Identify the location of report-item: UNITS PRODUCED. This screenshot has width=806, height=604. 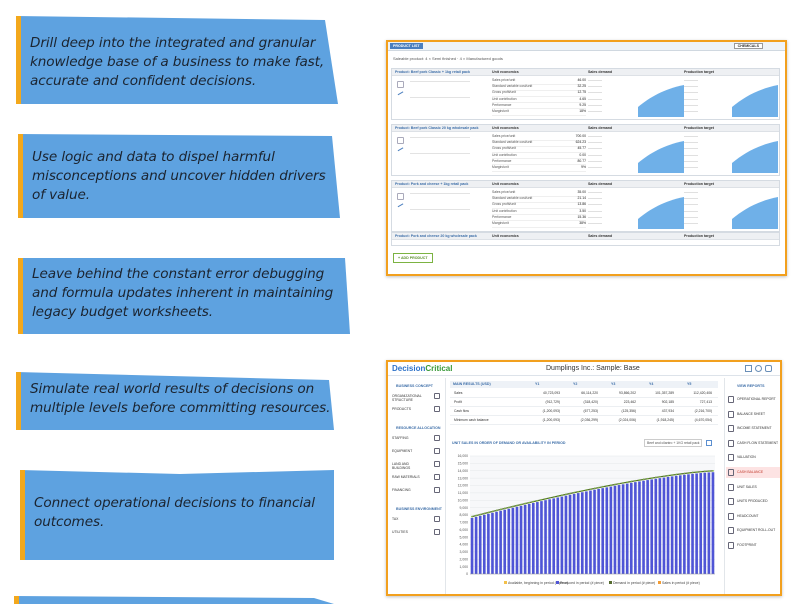
(753, 501).